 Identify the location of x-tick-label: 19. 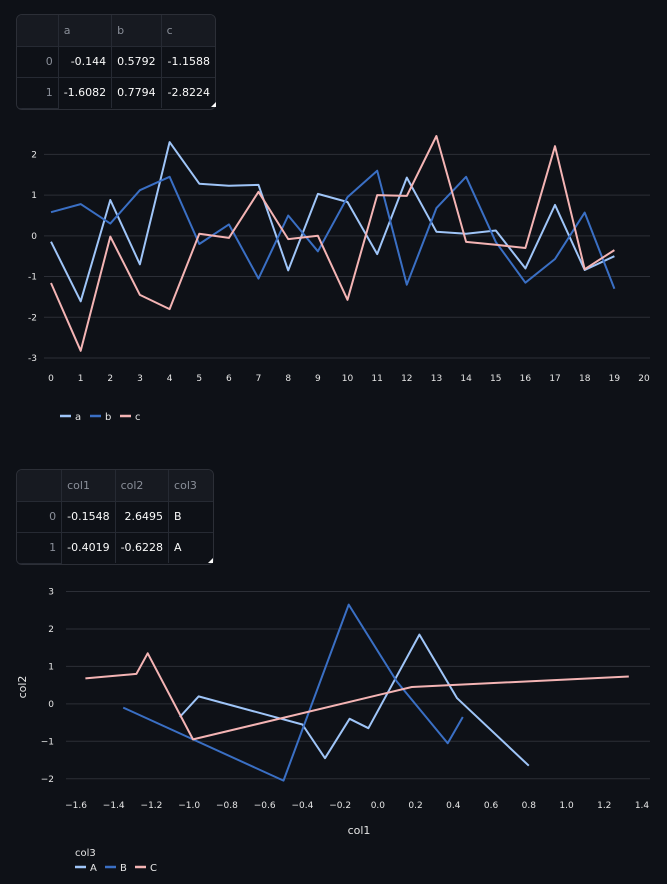
(615, 379).